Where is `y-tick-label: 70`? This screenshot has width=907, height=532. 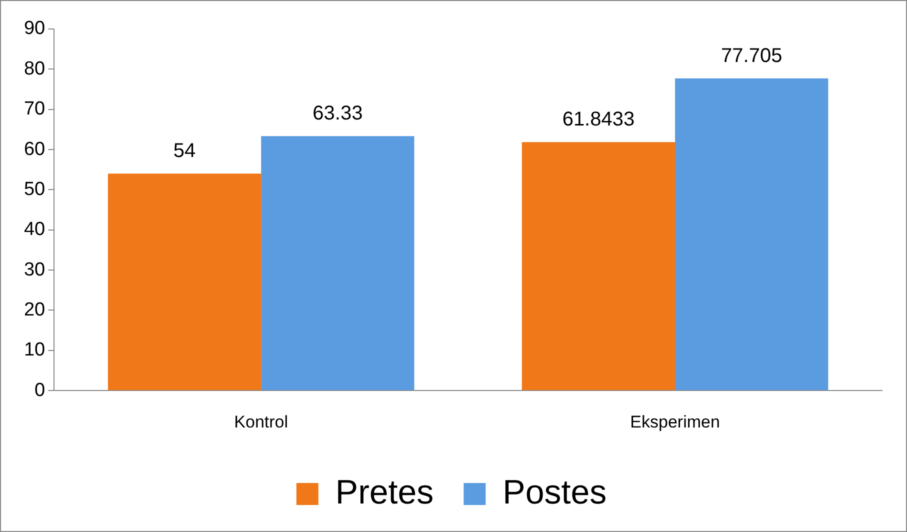
y-tick-label: 70 is located at coordinates (35, 109).